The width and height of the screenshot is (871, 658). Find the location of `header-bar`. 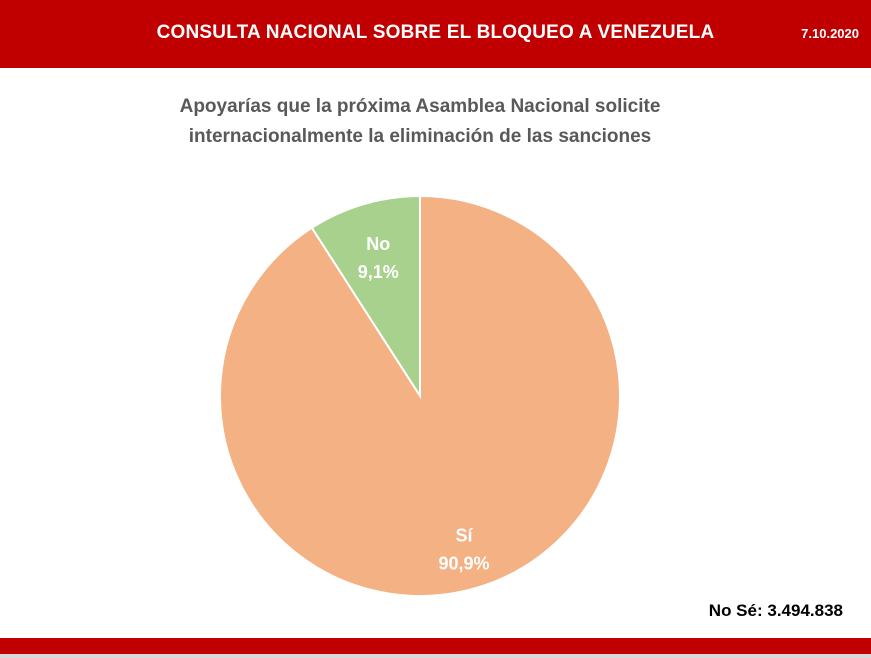

header-bar is located at coordinates (435, 34).